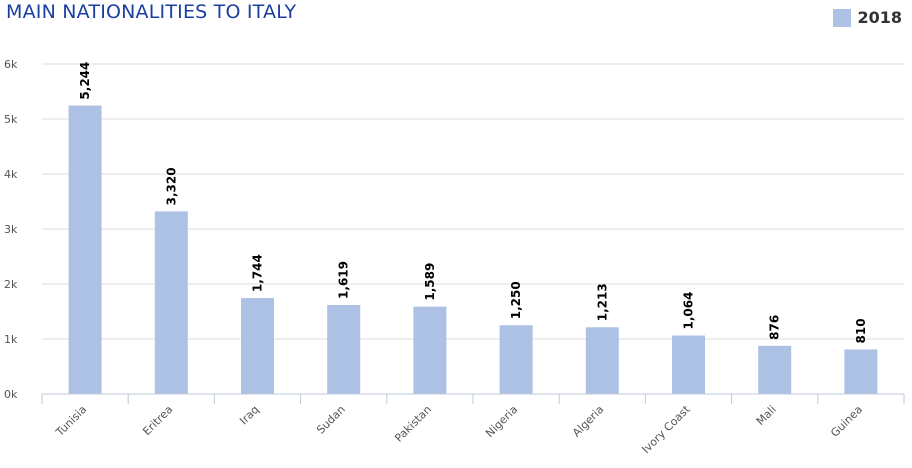 This screenshot has height=468, width=912. What do you see at coordinates (861, 330) in the screenshot?
I see `data-label: 810` at bounding box center [861, 330].